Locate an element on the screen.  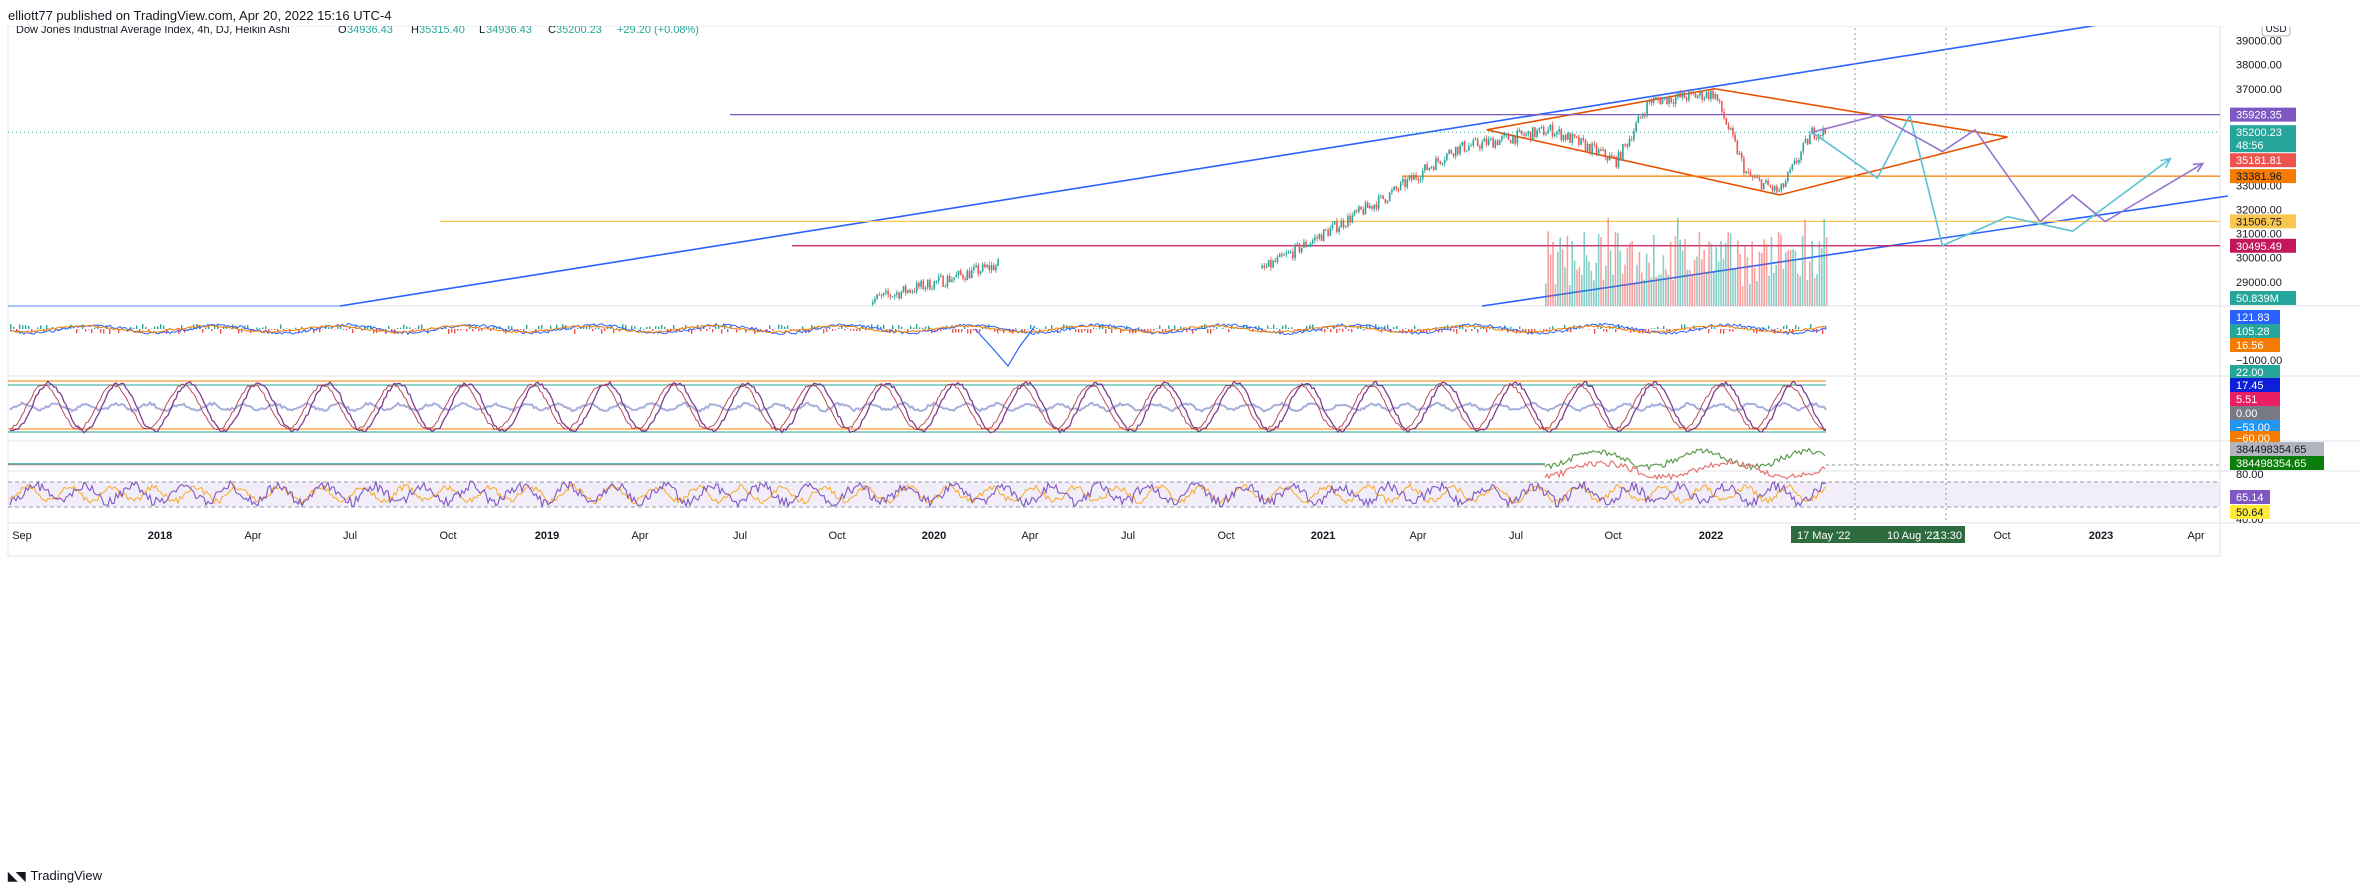
currency-badge is located at coordinates (2276, 31).